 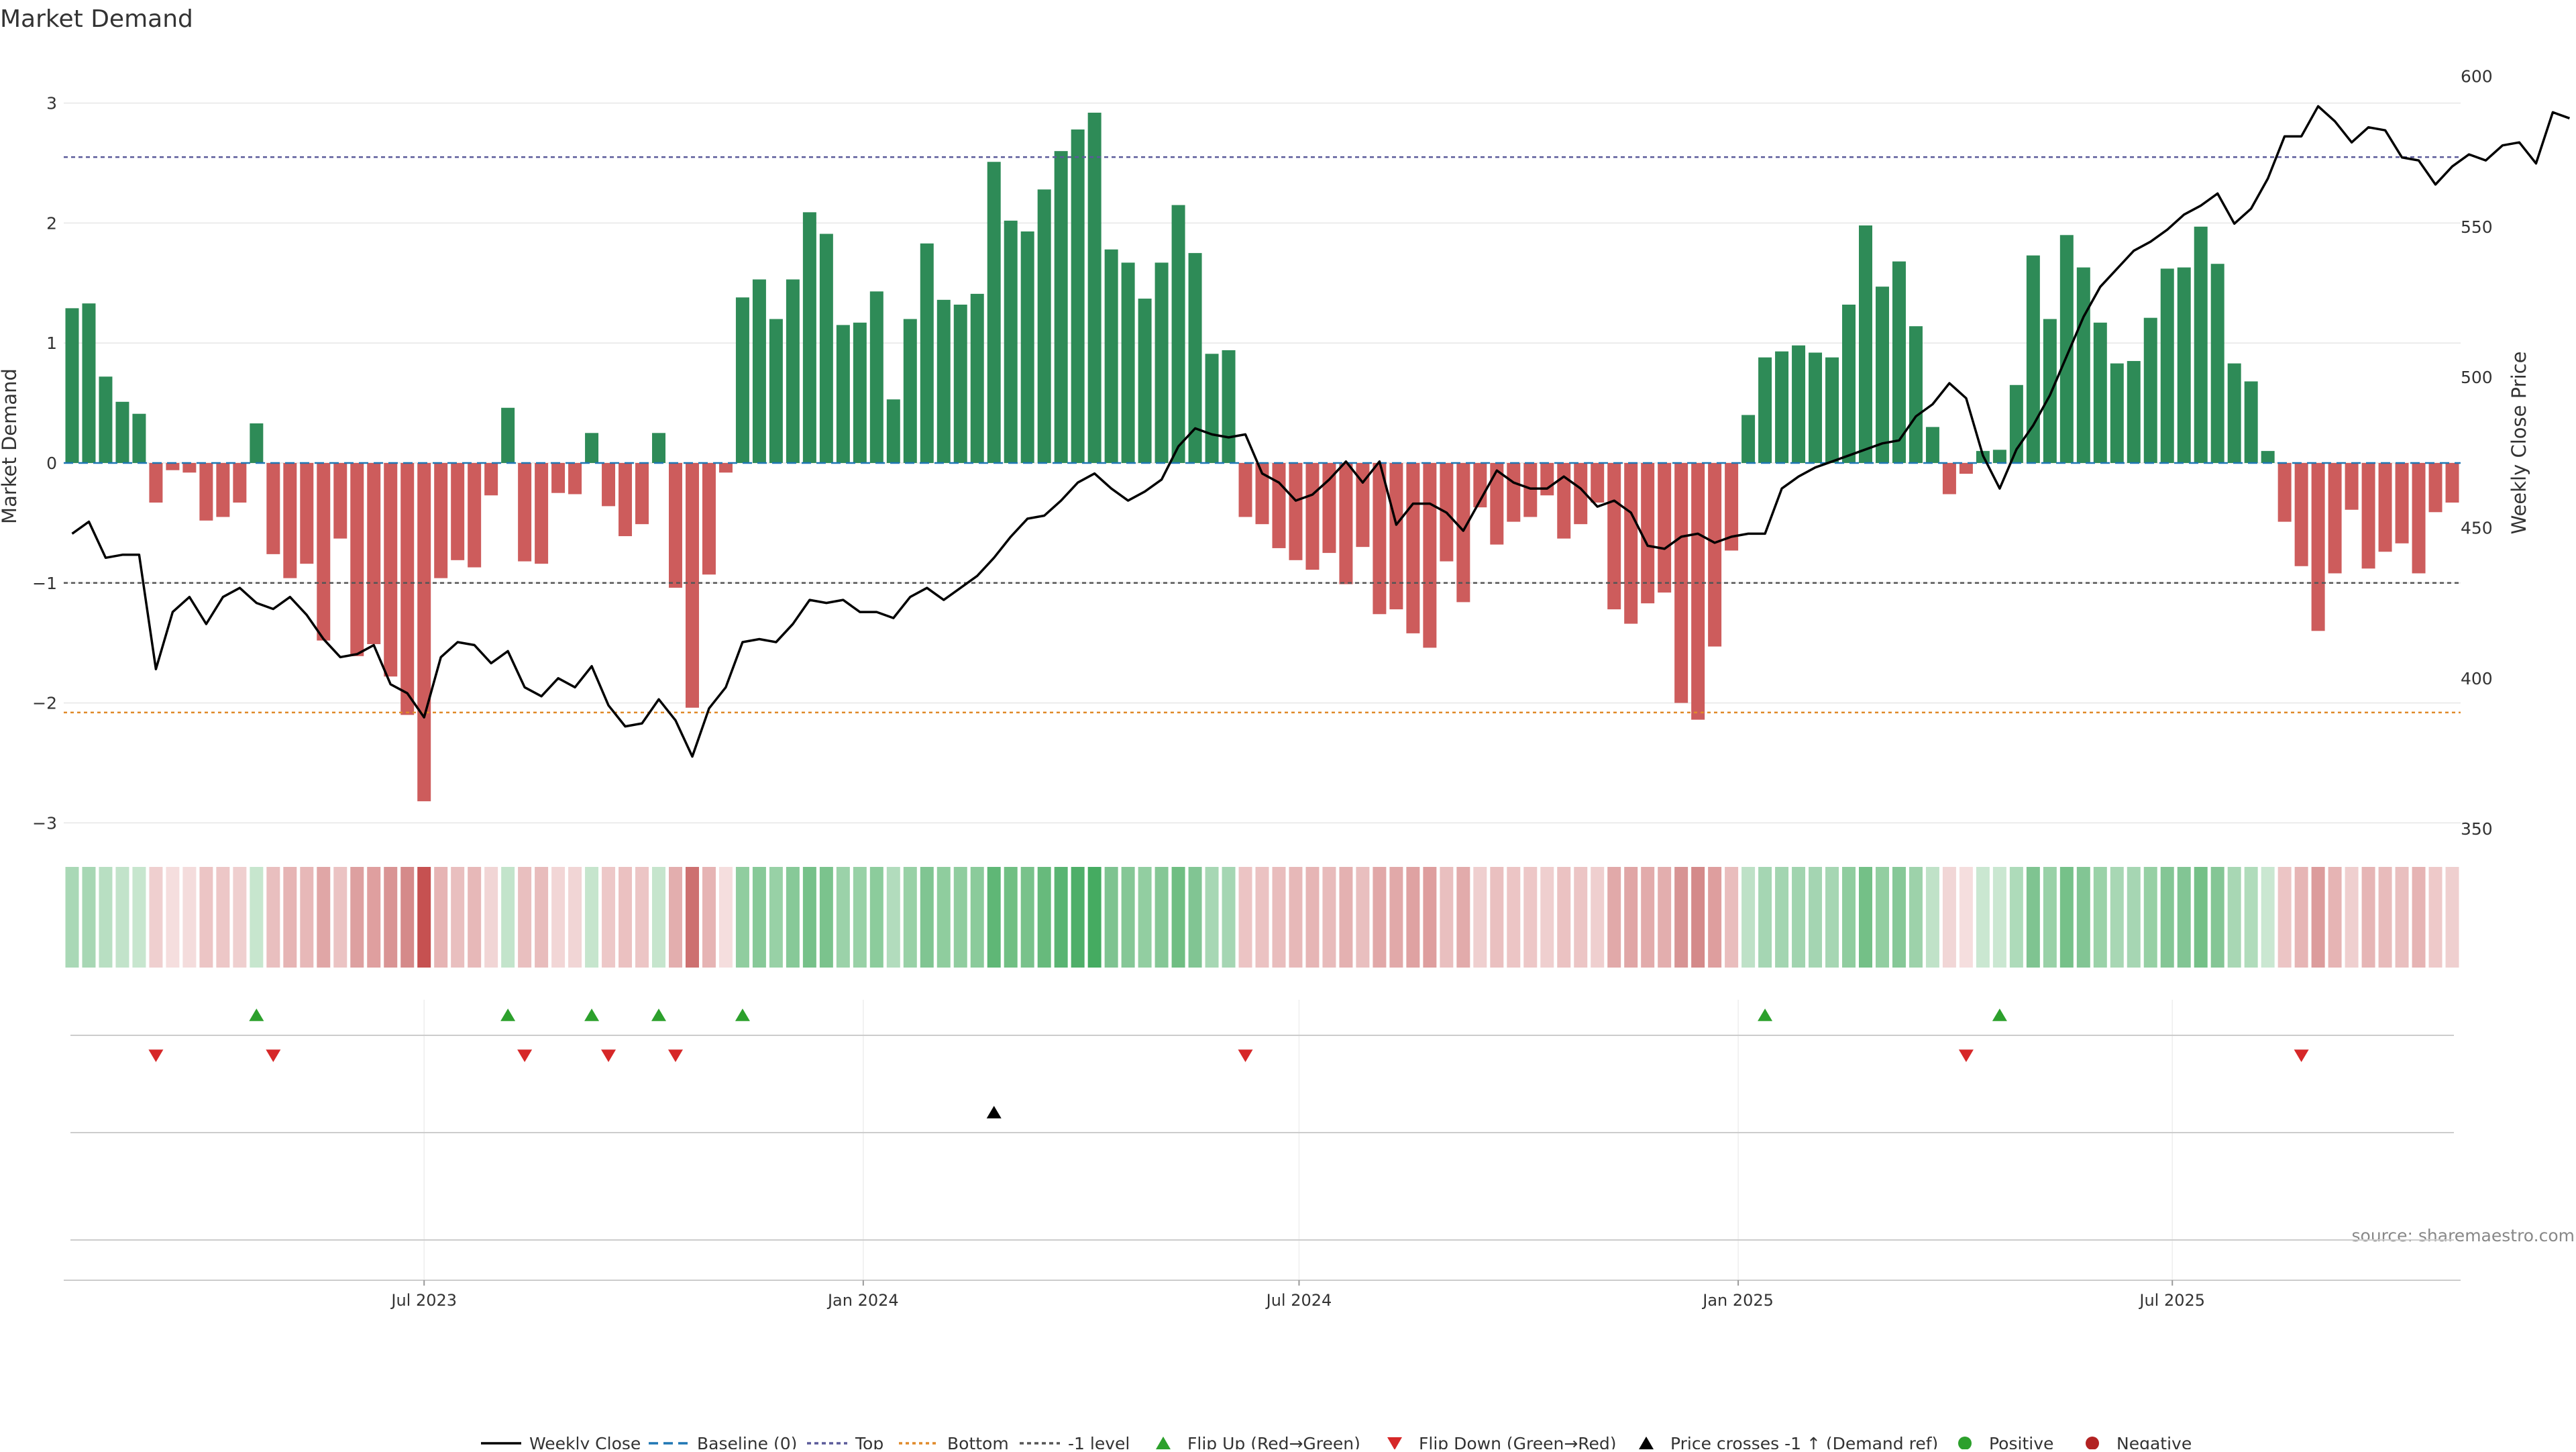 I want to click on x-tick-label: Jan 2024, so click(x=862, y=1301).